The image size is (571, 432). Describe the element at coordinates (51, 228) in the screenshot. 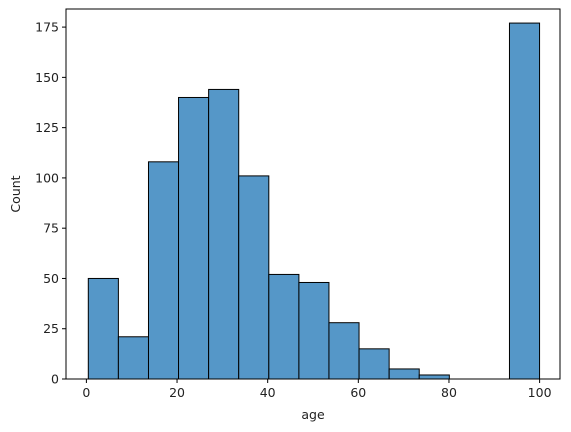

I see `y-tick-label: 75` at that location.